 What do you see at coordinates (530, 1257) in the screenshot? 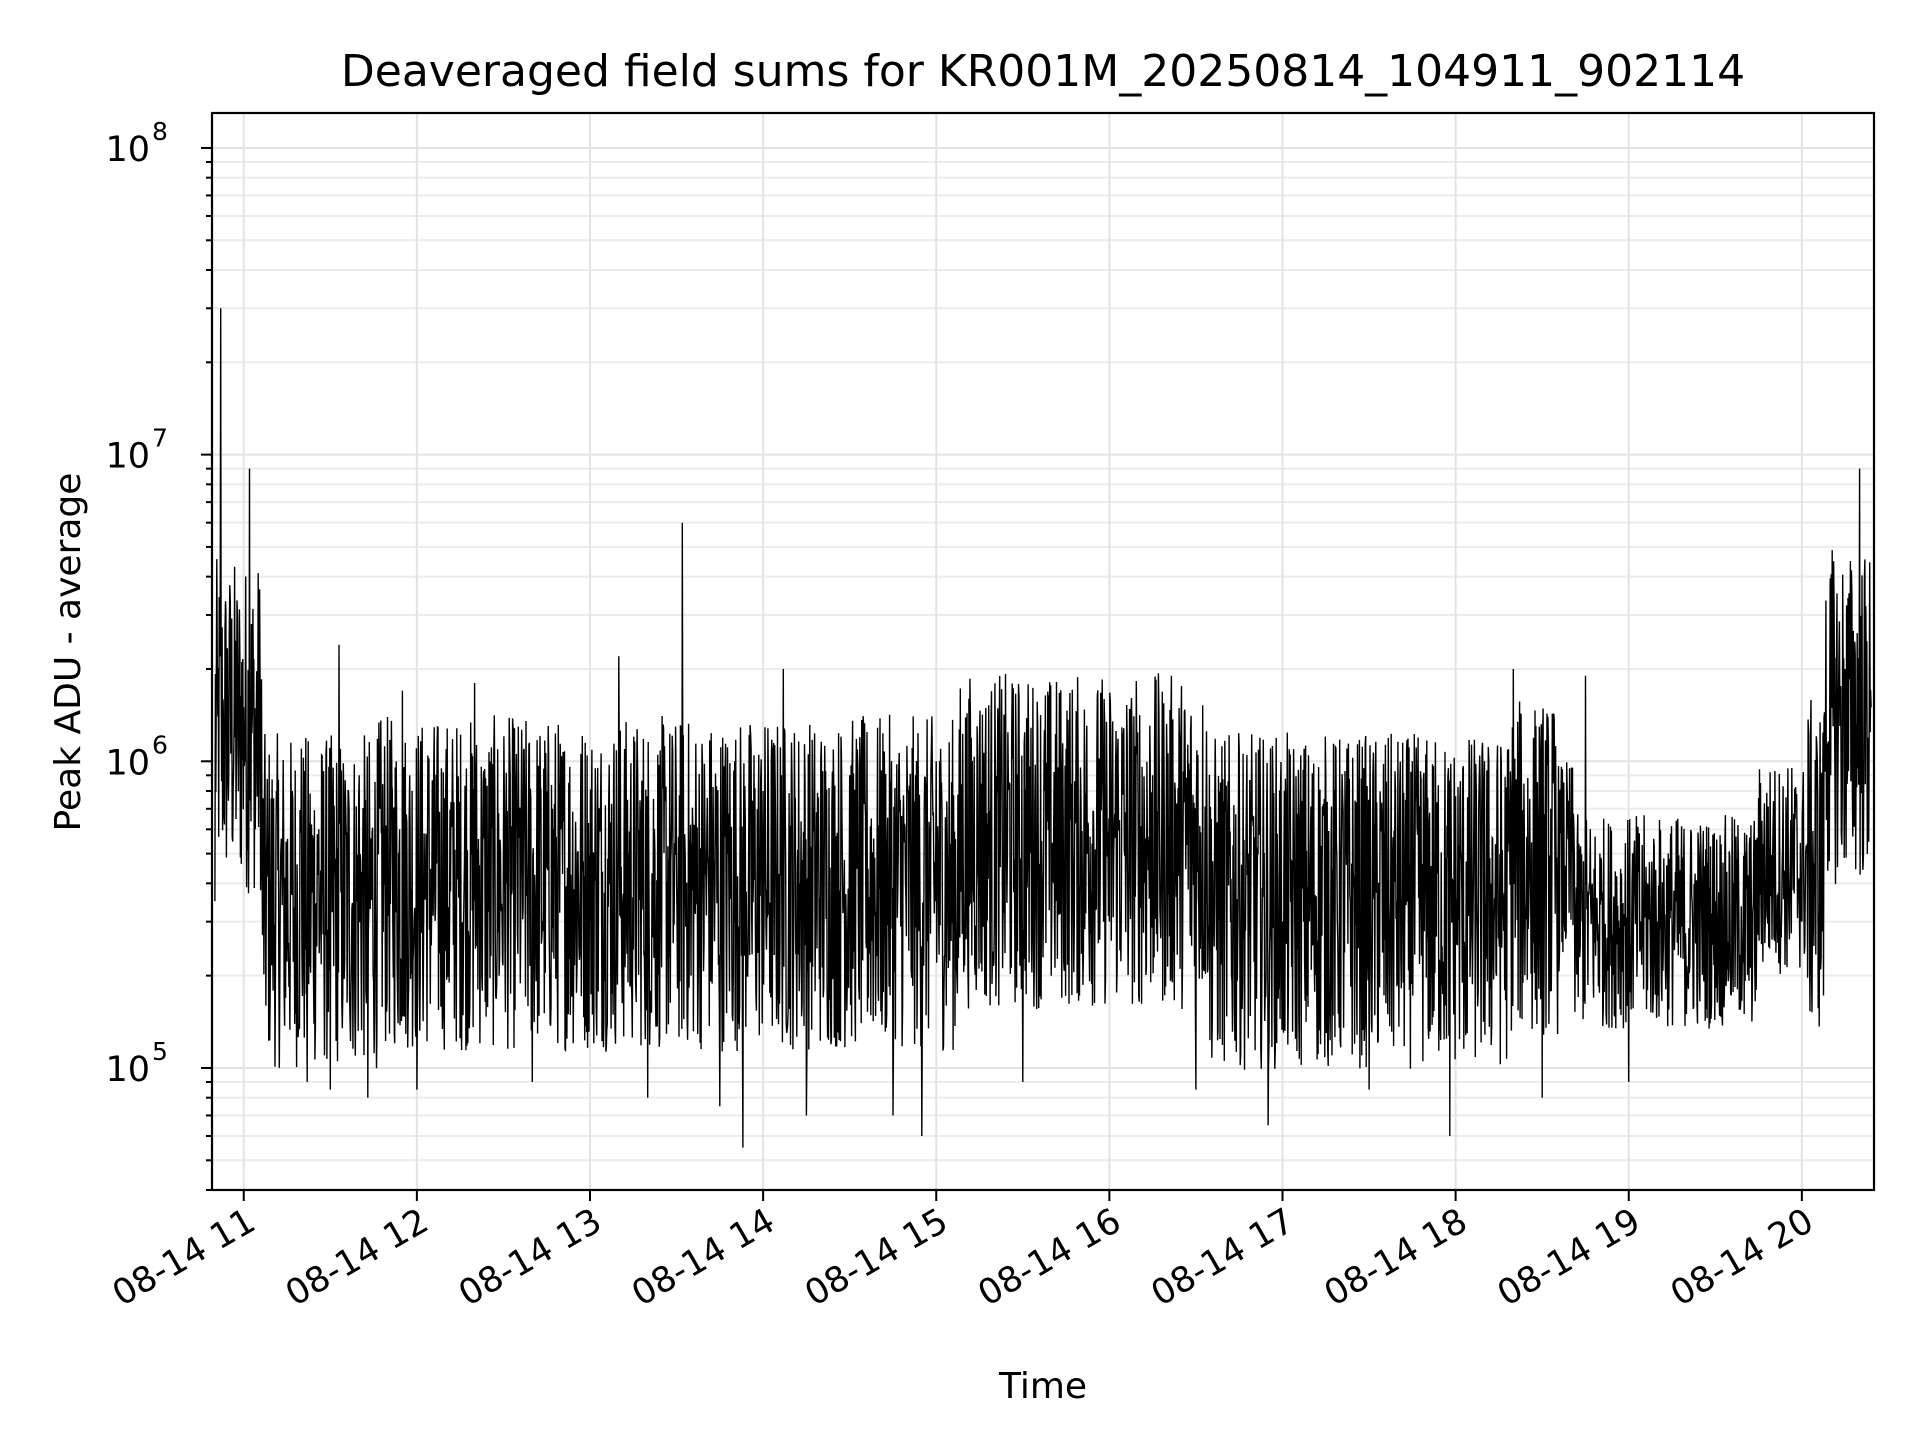
I see `x-tick-label: 08-14 13` at bounding box center [530, 1257].